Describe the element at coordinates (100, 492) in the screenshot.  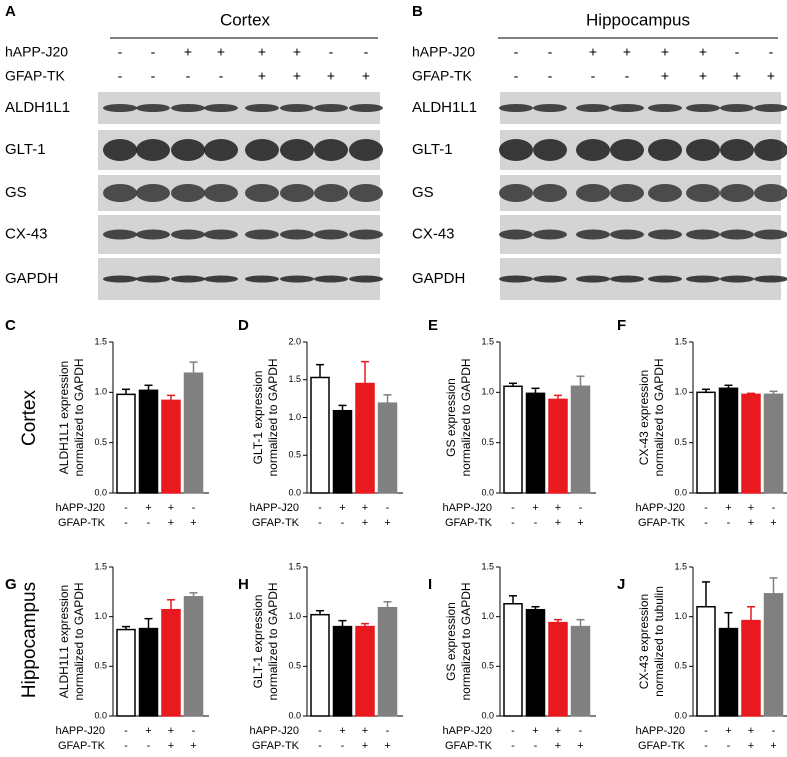
I see `y-tick-label: 0.0` at that location.